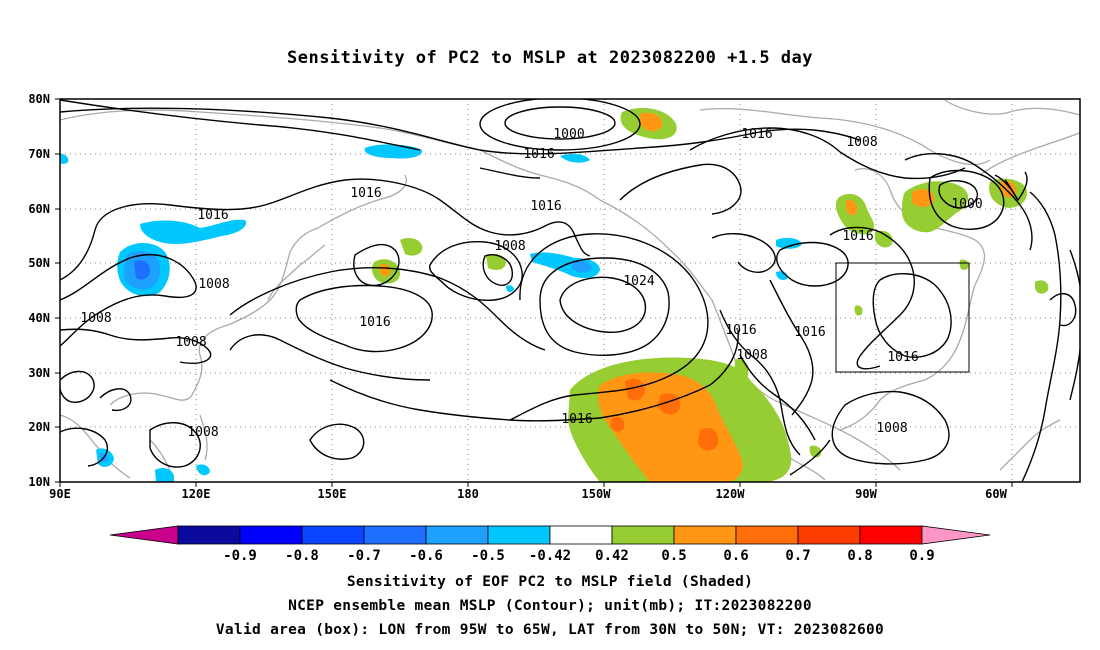  What do you see at coordinates (488, 556) in the screenshot?
I see `colorbar-label: -0.5` at bounding box center [488, 556].